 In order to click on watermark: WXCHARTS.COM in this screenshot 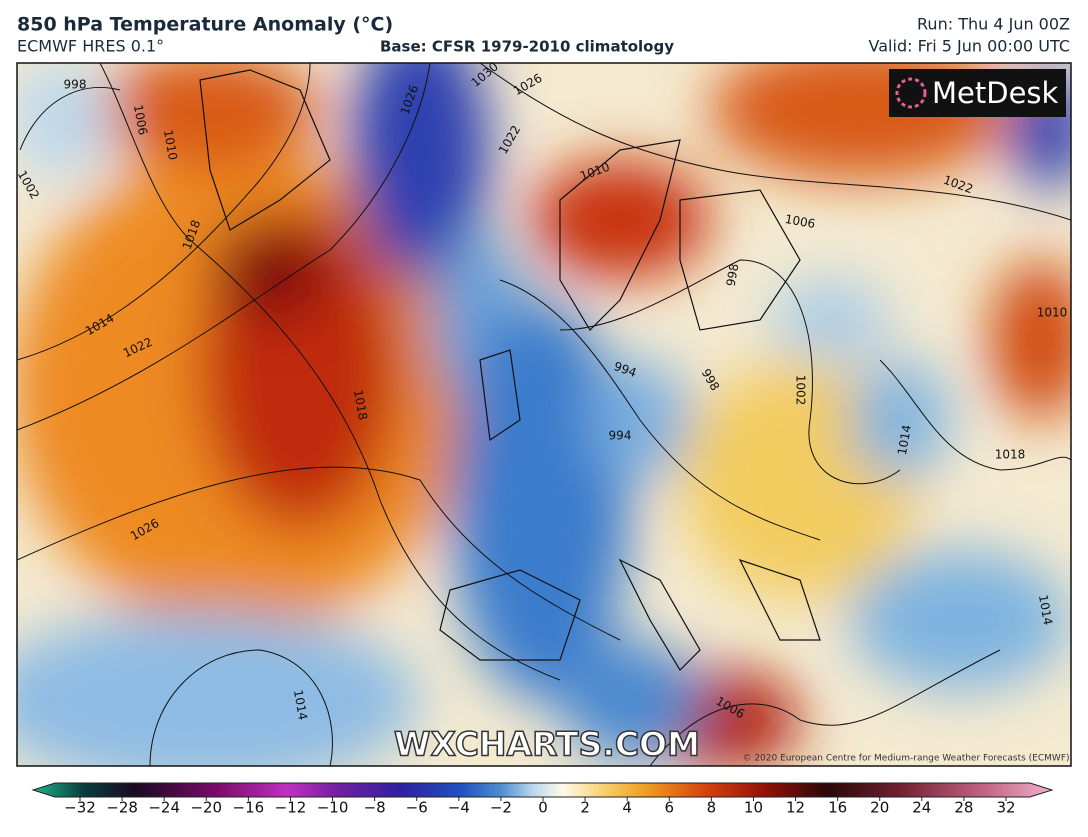, I will do `click(547, 744)`.